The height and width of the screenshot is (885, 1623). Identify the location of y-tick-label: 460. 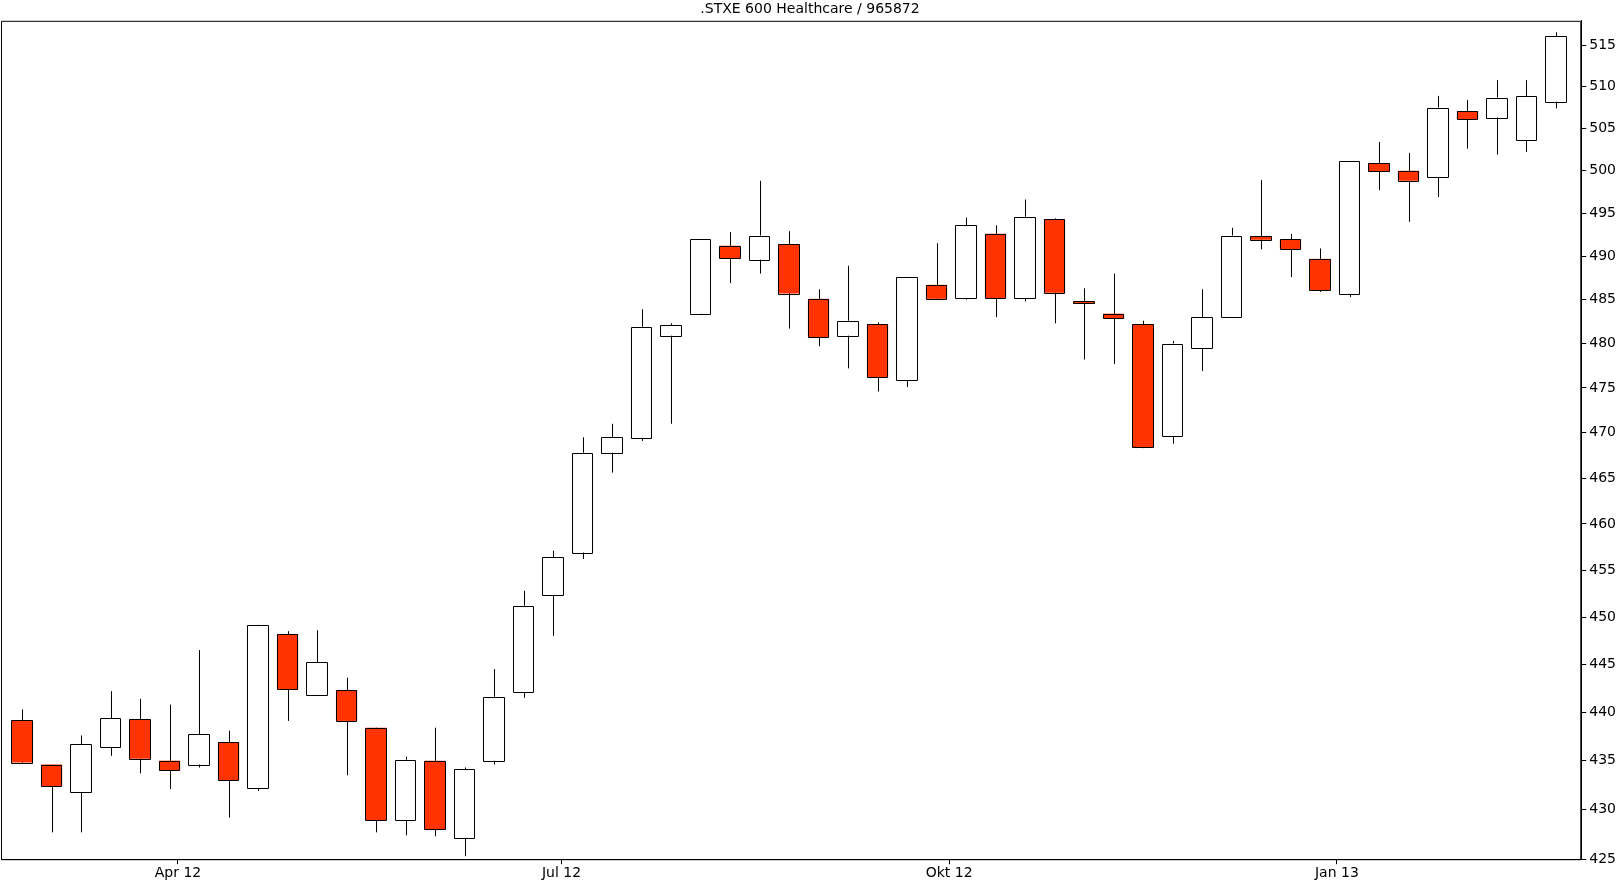
(1603, 522).